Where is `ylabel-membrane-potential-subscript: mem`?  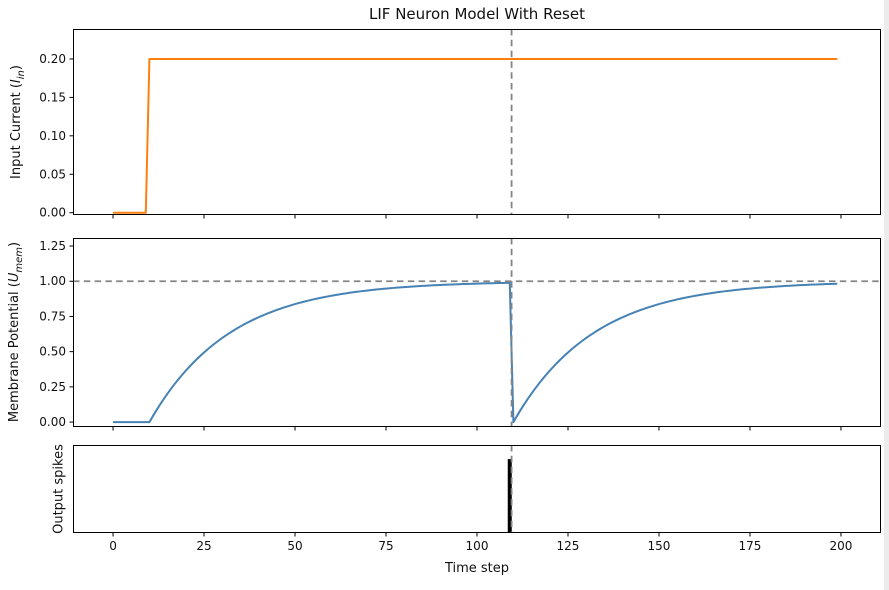
ylabel-membrane-potential-subscript: mem is located at coordinates (19, 259).